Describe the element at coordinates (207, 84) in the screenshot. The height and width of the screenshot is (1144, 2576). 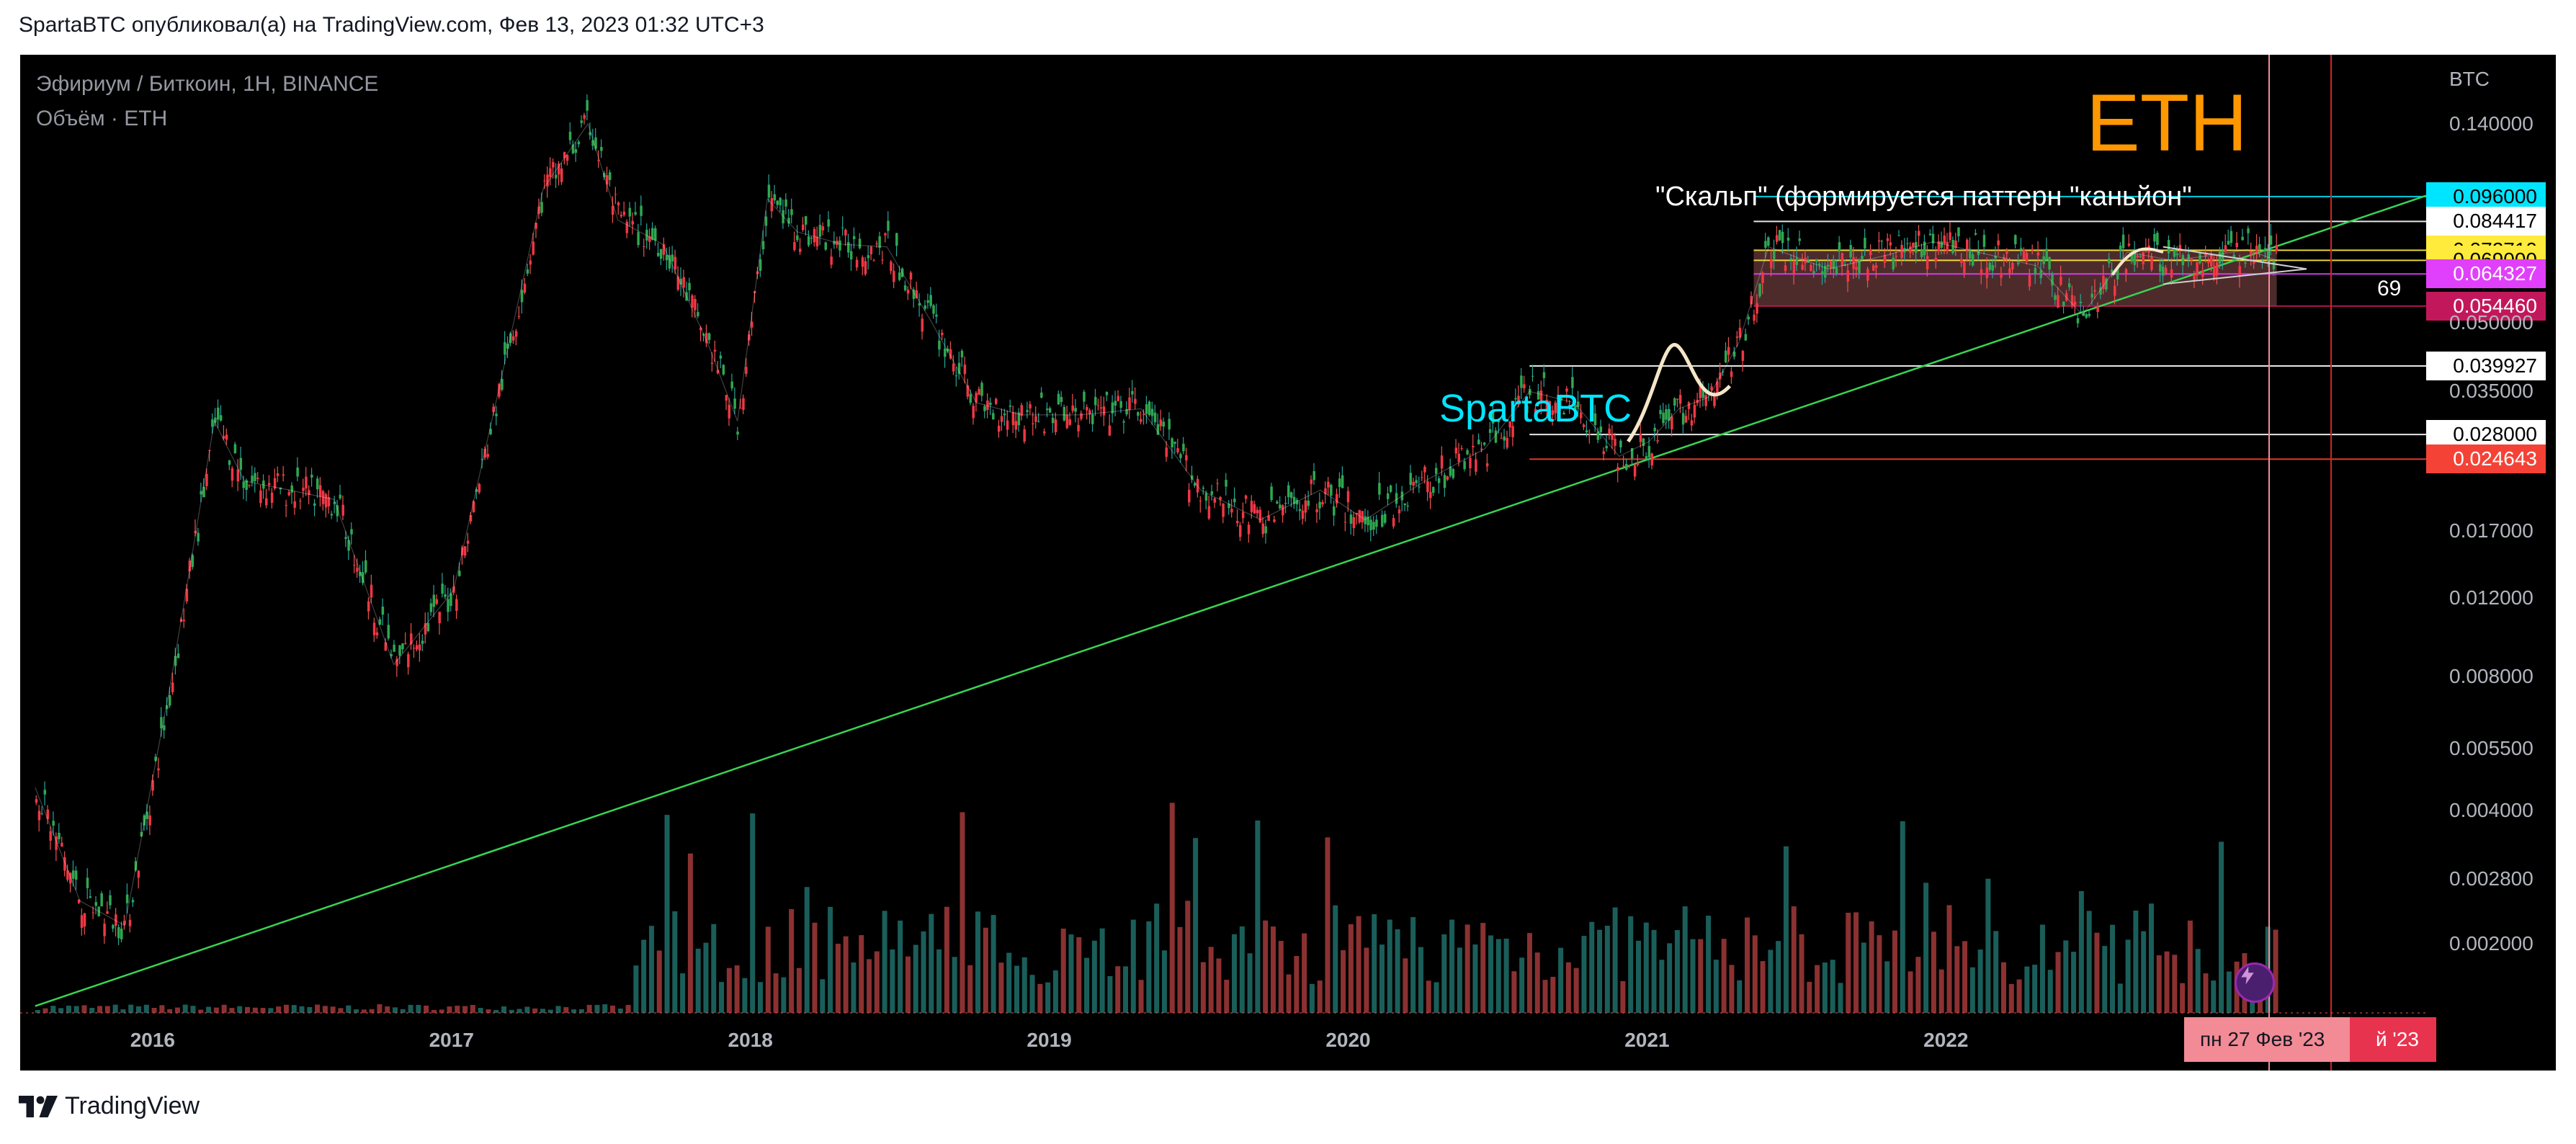
I see `symbol-legend: Эфириум / Биткоин, 1H, BINANCE` at that location.